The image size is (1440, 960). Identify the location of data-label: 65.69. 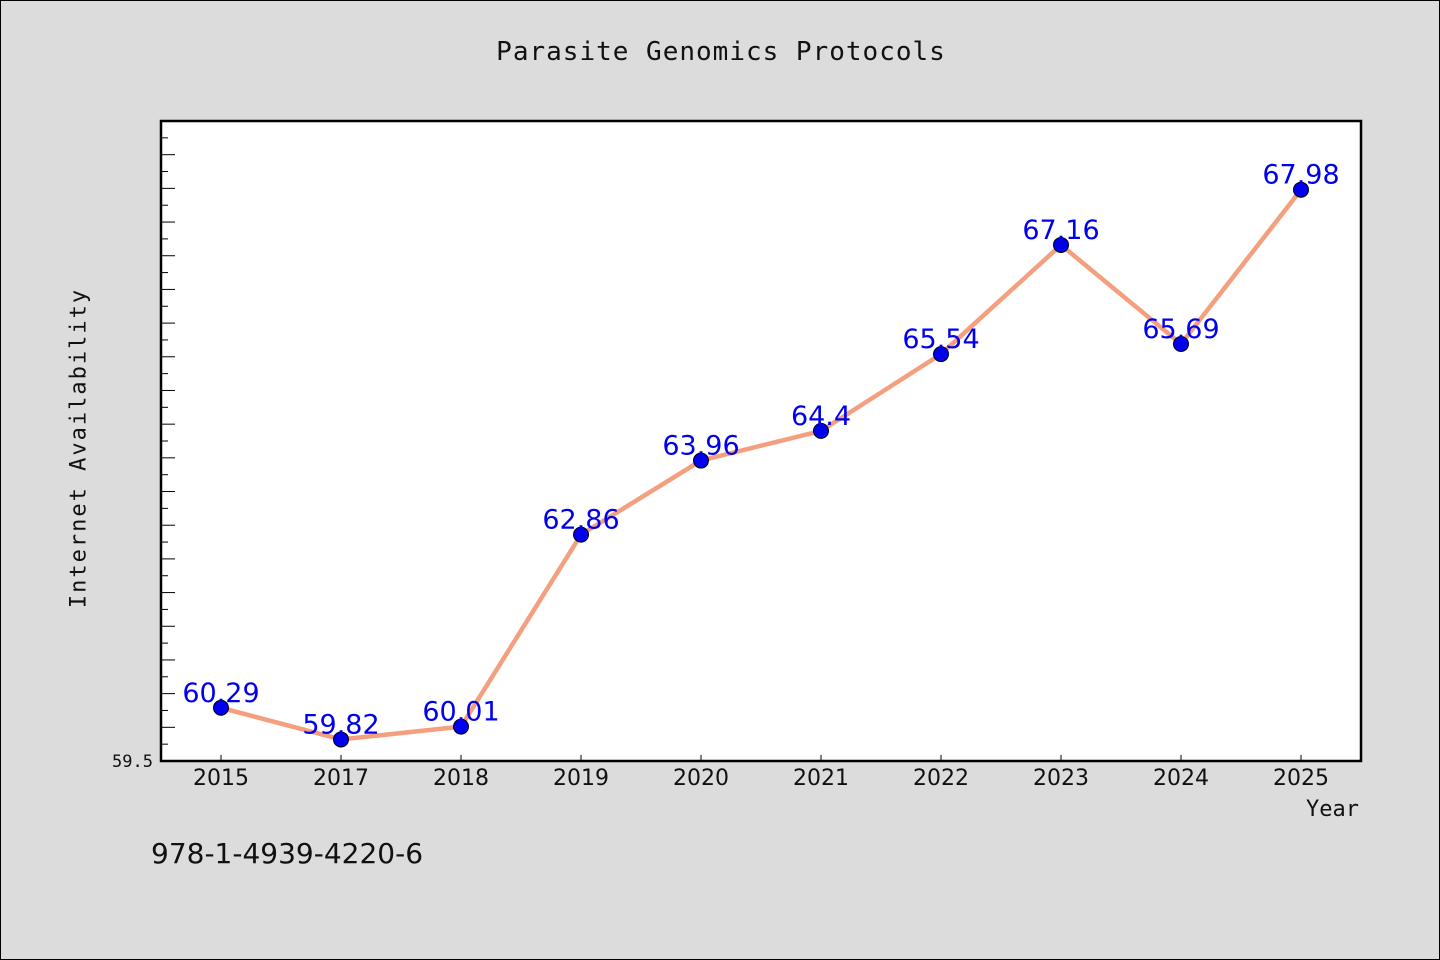
(1180, 329).